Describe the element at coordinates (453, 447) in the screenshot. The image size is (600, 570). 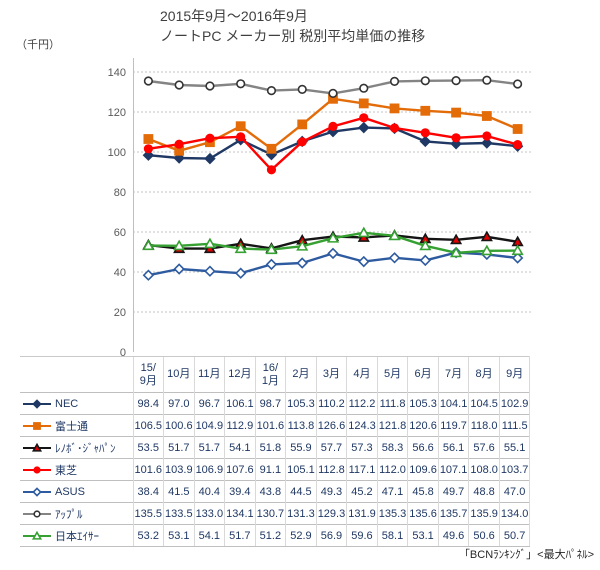
I see `value-cell: 56.1` at that location.